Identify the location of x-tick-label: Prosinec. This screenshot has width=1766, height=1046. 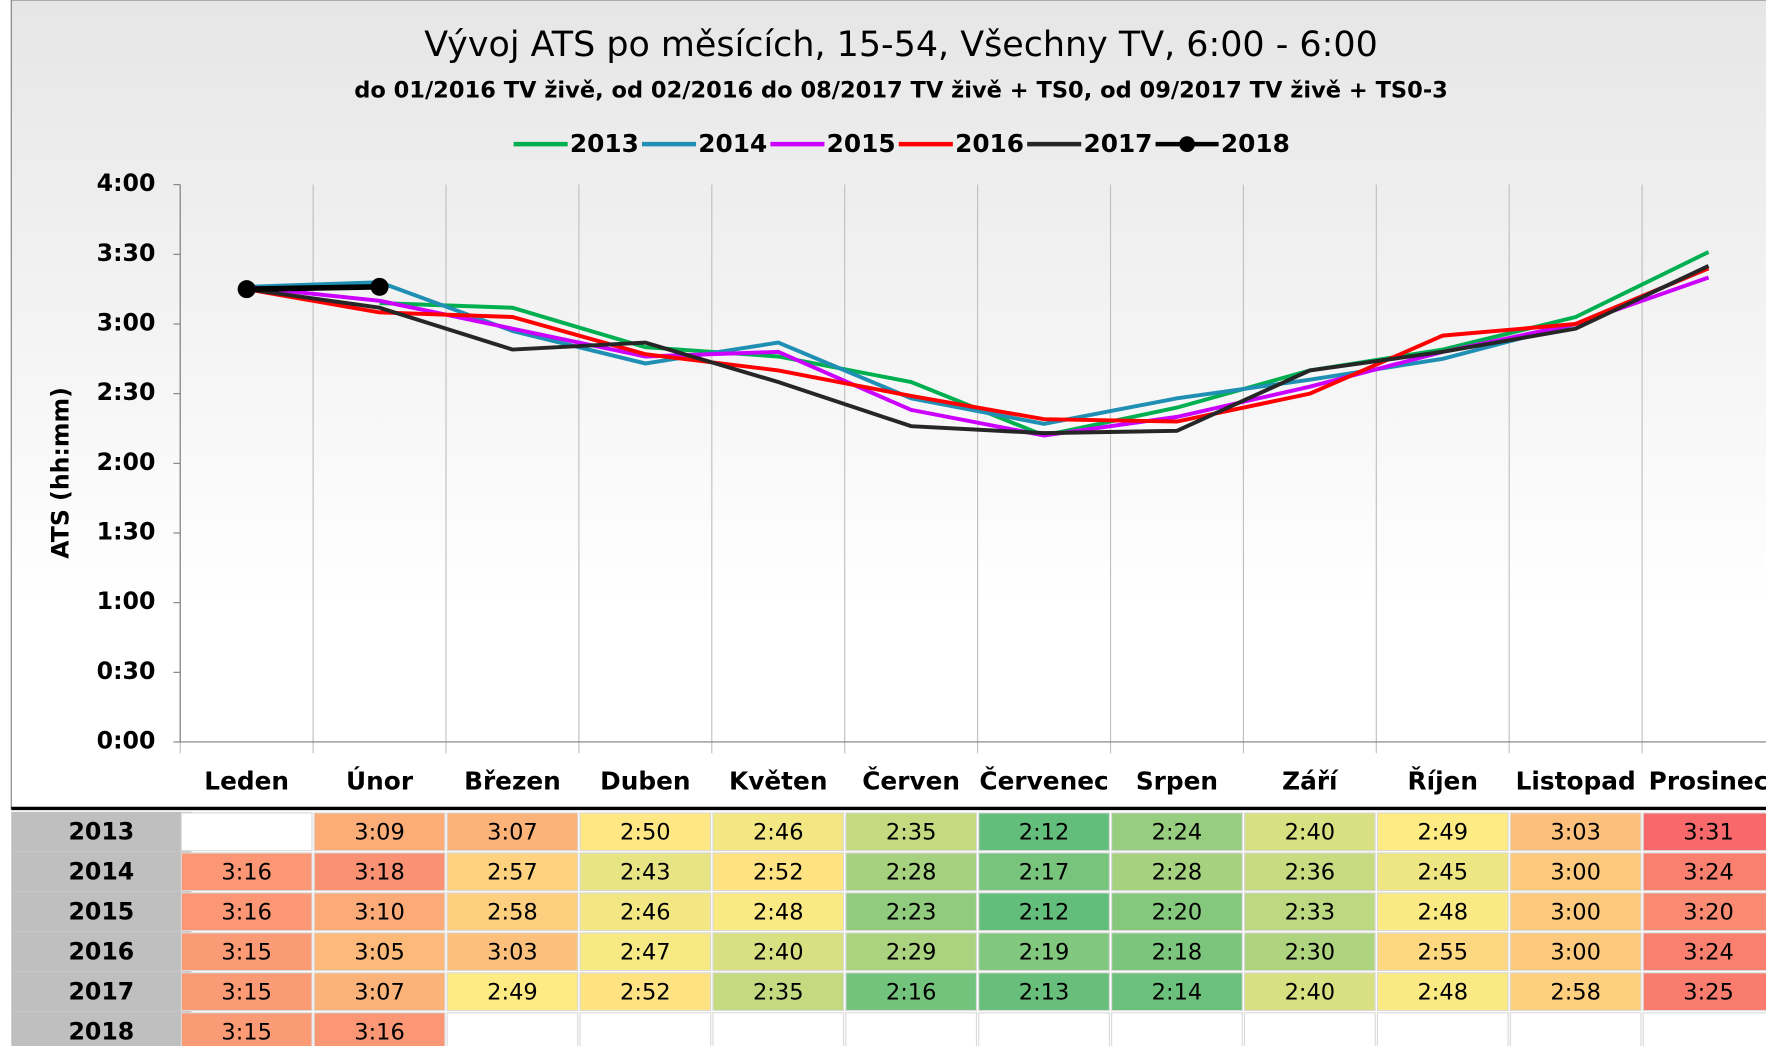
(1707, 781).